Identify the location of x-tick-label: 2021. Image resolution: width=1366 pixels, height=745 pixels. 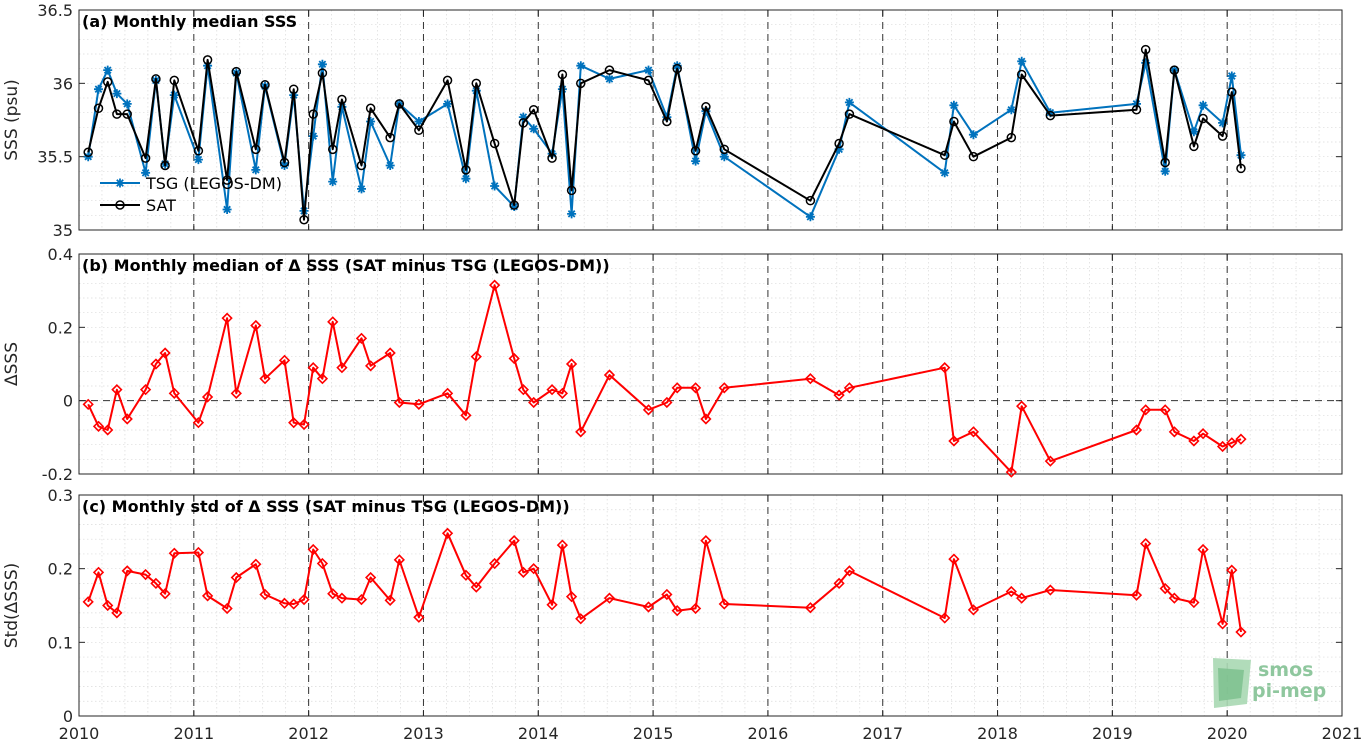
(1342, 733).